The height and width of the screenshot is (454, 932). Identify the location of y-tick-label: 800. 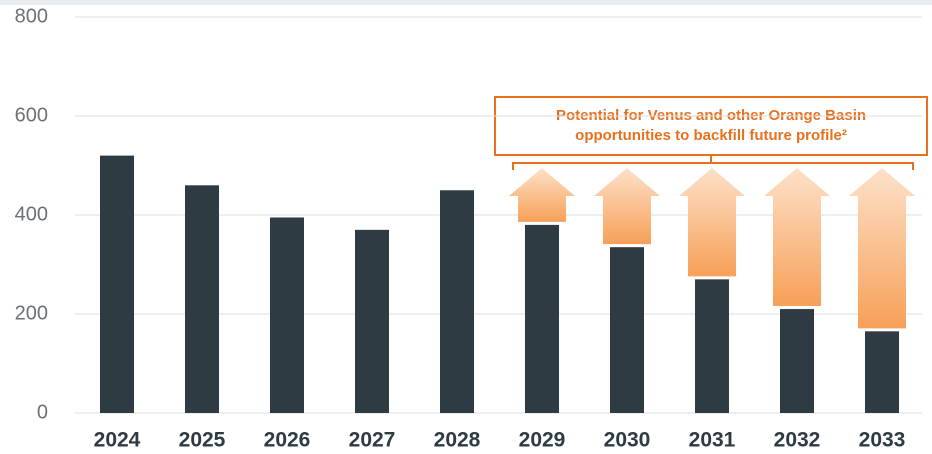
(31, 16).